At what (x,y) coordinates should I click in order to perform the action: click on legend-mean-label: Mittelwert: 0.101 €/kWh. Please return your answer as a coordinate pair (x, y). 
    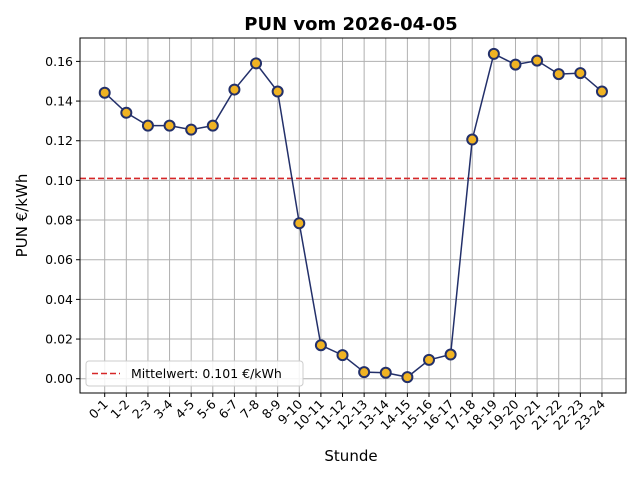
    Looking at the image, I should click on (206, 373).